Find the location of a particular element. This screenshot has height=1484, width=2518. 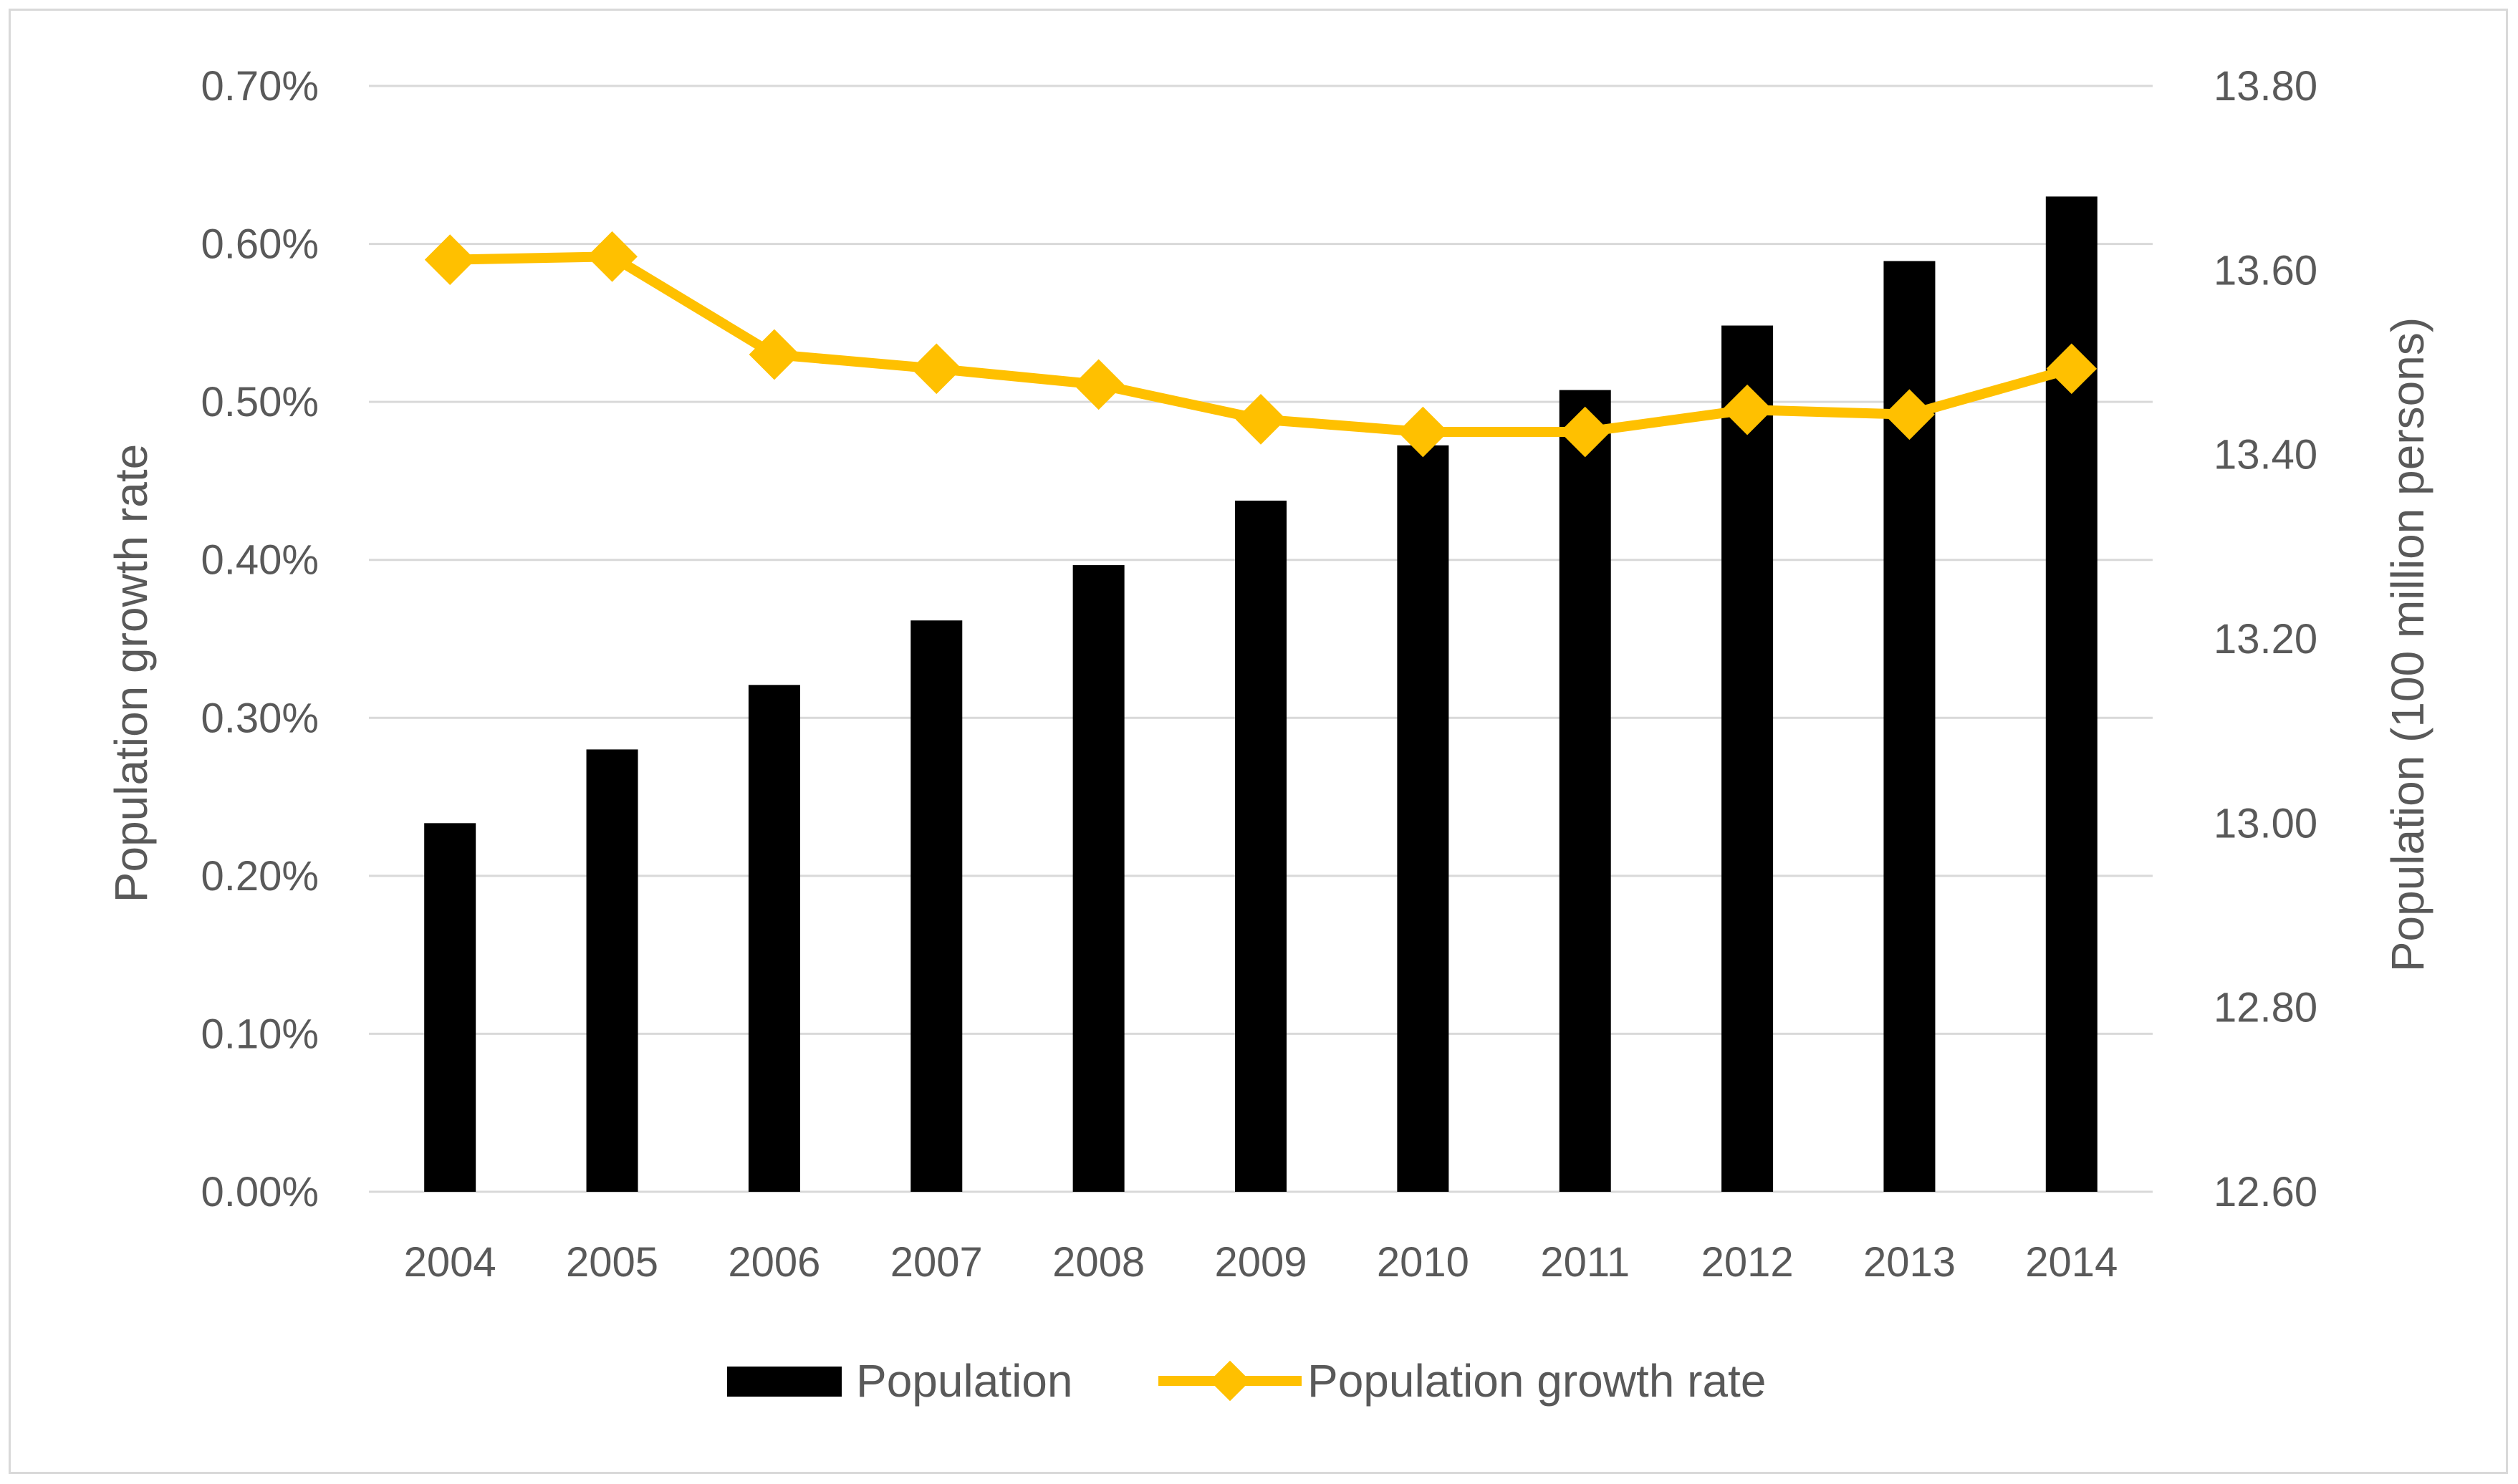

right-tick-label: 13.60 is located at coordinates (2265, 270).